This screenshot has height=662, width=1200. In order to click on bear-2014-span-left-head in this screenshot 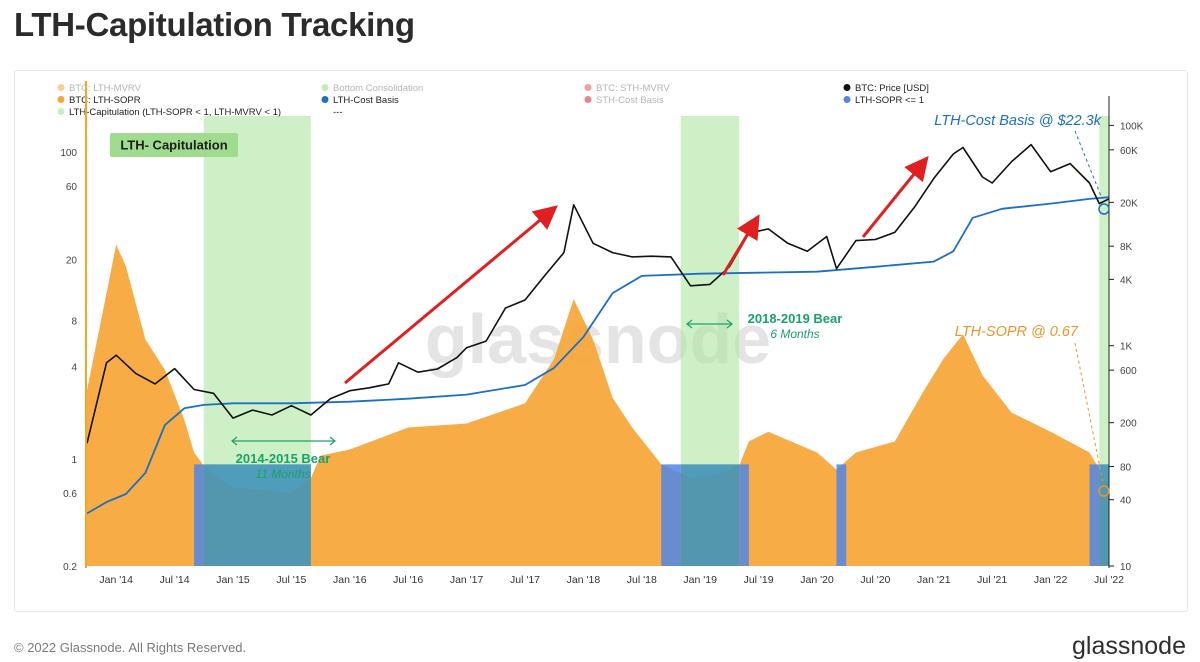, I will do `click(234, 441)`.